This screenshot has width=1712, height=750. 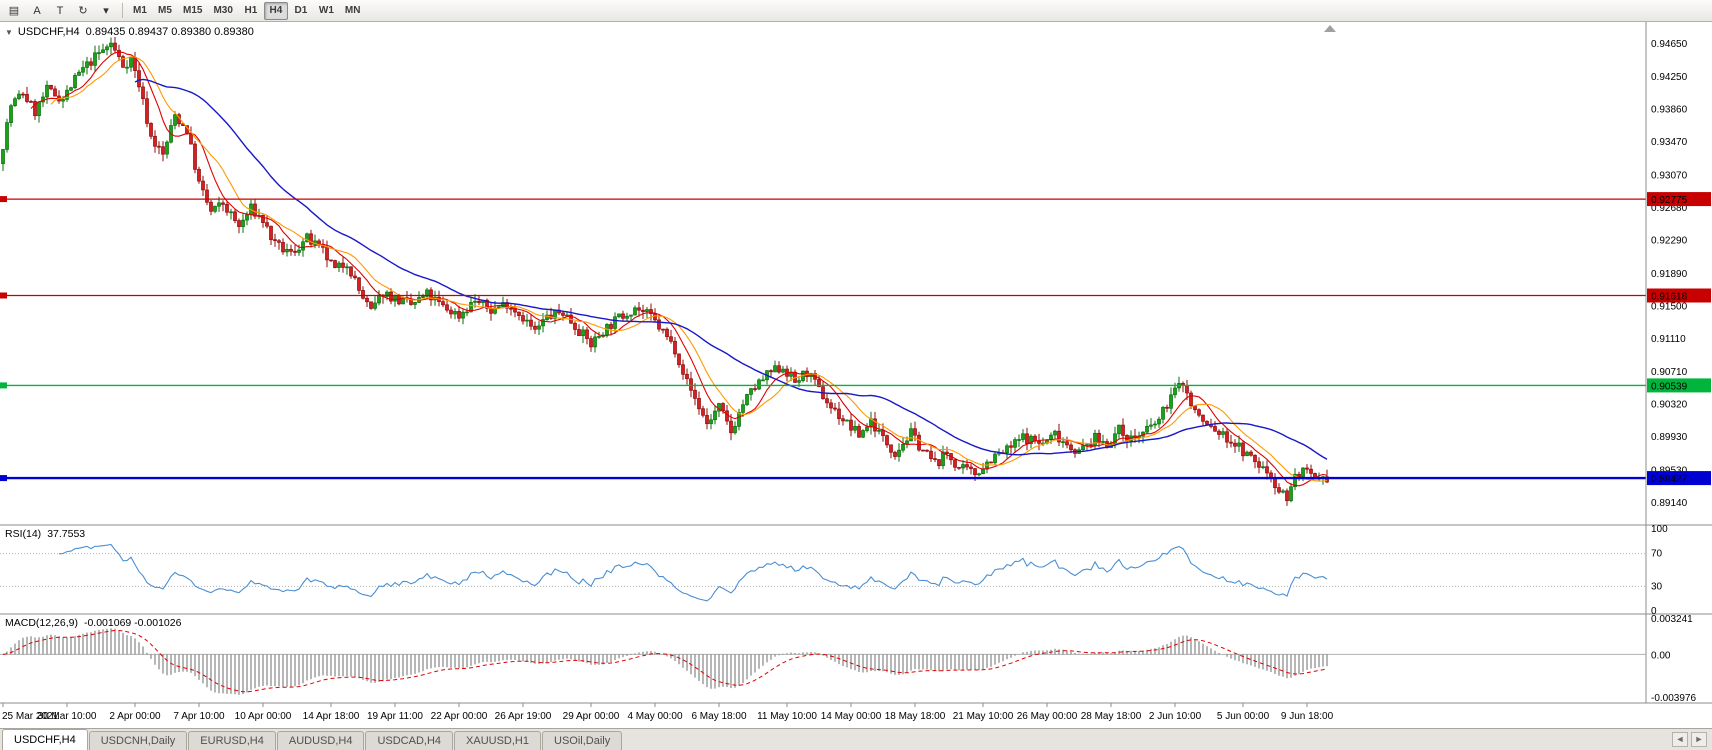 What do you see at coordinates (1669, 297) in the screenshot?
I see `hline-price-chip-label: 0.91618` at bounding box center [1669, 297].